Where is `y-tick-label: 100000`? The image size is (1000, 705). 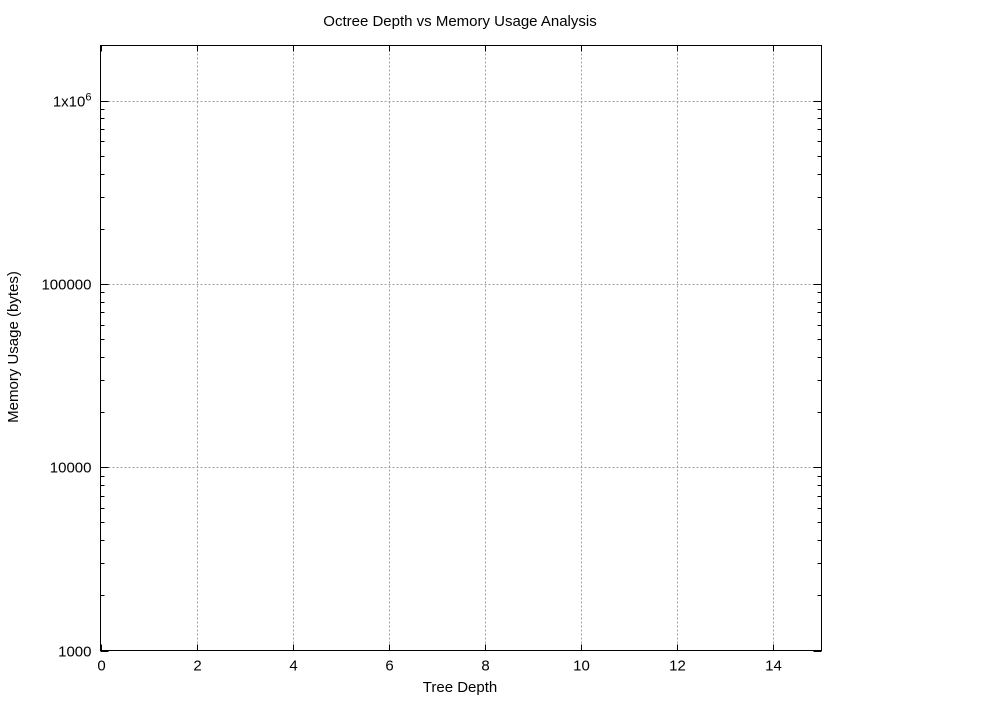
y-tick-label: 100000 is located at coordinates (66, 285).